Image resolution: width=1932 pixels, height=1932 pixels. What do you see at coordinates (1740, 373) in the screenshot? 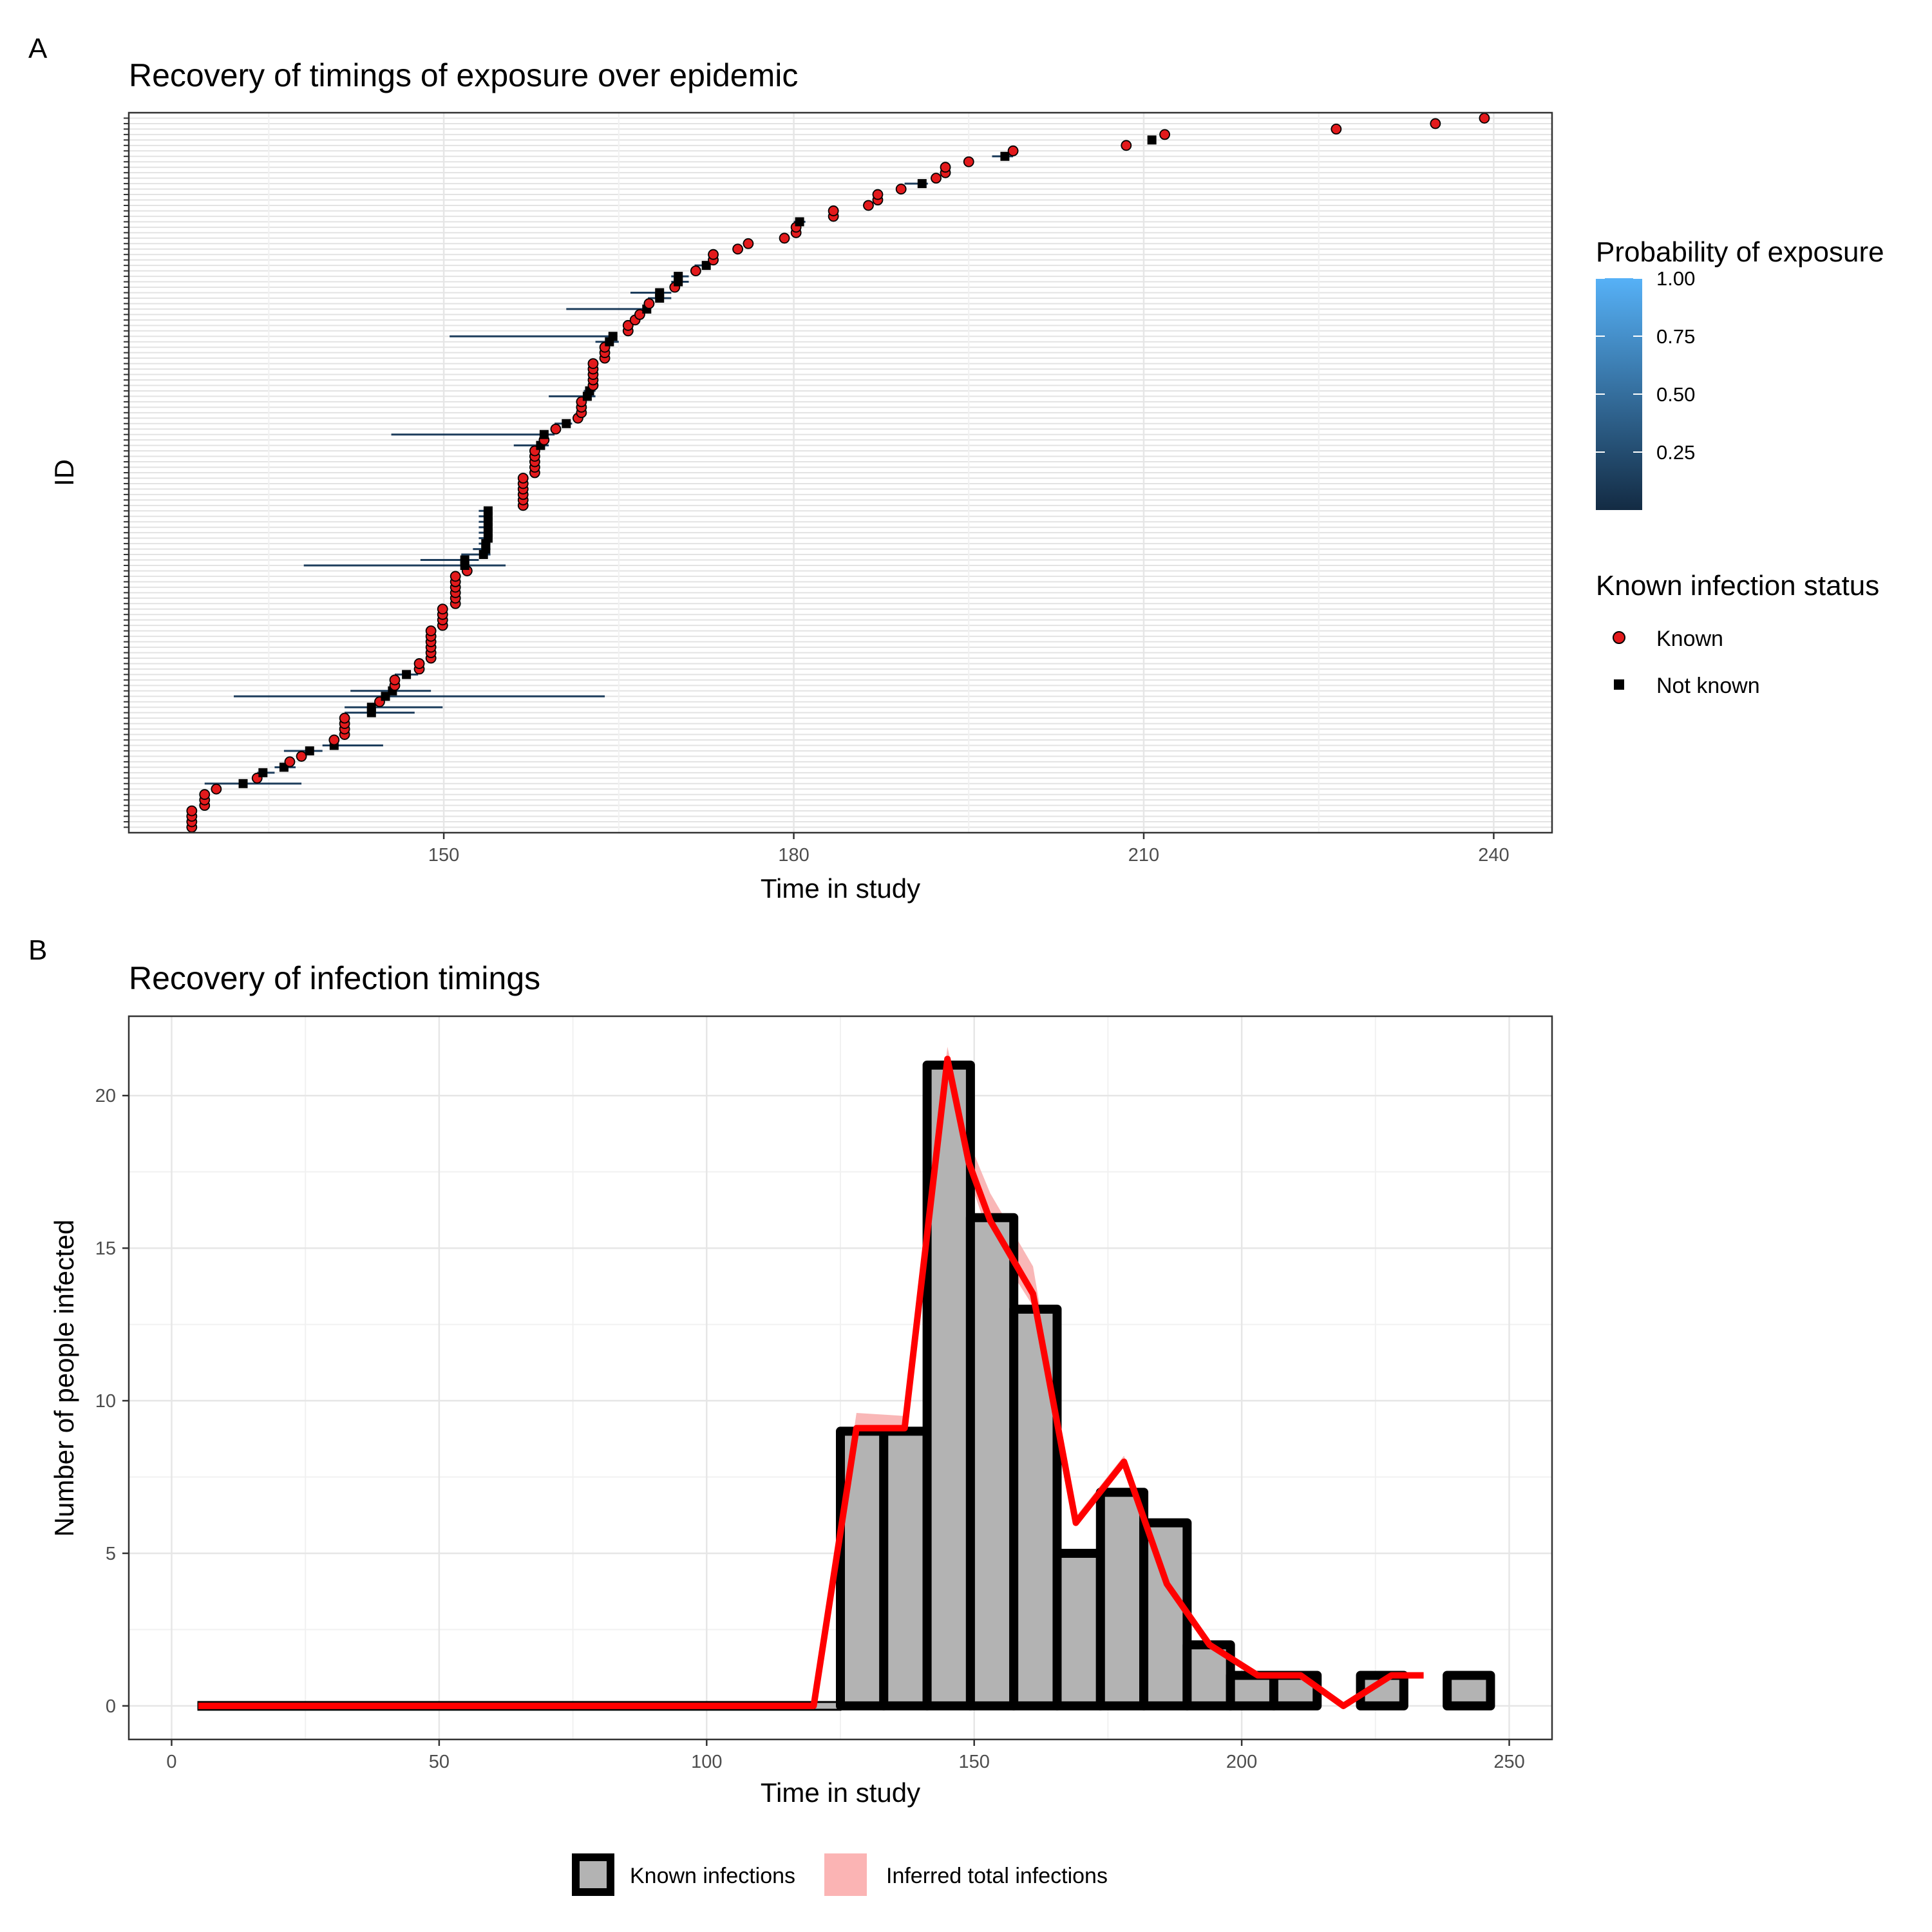
I see `colorbar-legend: Probability of exposure 1.00 0.75 0.50 0.25` at bounding box center [1740, 373].